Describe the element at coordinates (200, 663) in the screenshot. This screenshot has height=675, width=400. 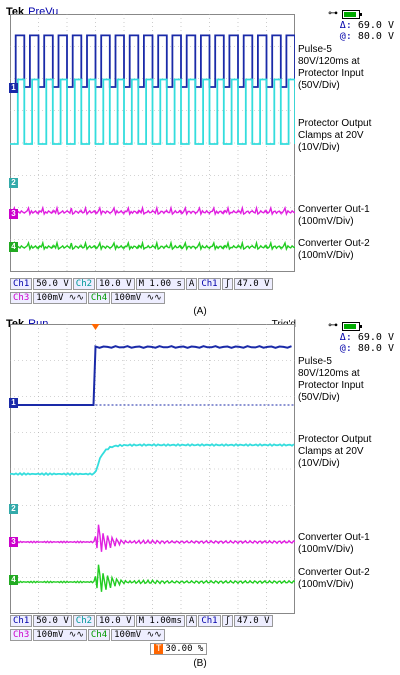
I see `caption-b: (B)` at that location.